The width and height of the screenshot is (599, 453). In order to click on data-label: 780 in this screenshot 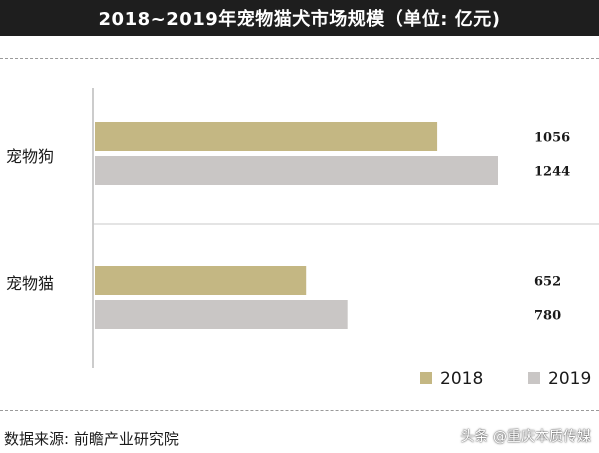, I will do `click(547, 316)`.